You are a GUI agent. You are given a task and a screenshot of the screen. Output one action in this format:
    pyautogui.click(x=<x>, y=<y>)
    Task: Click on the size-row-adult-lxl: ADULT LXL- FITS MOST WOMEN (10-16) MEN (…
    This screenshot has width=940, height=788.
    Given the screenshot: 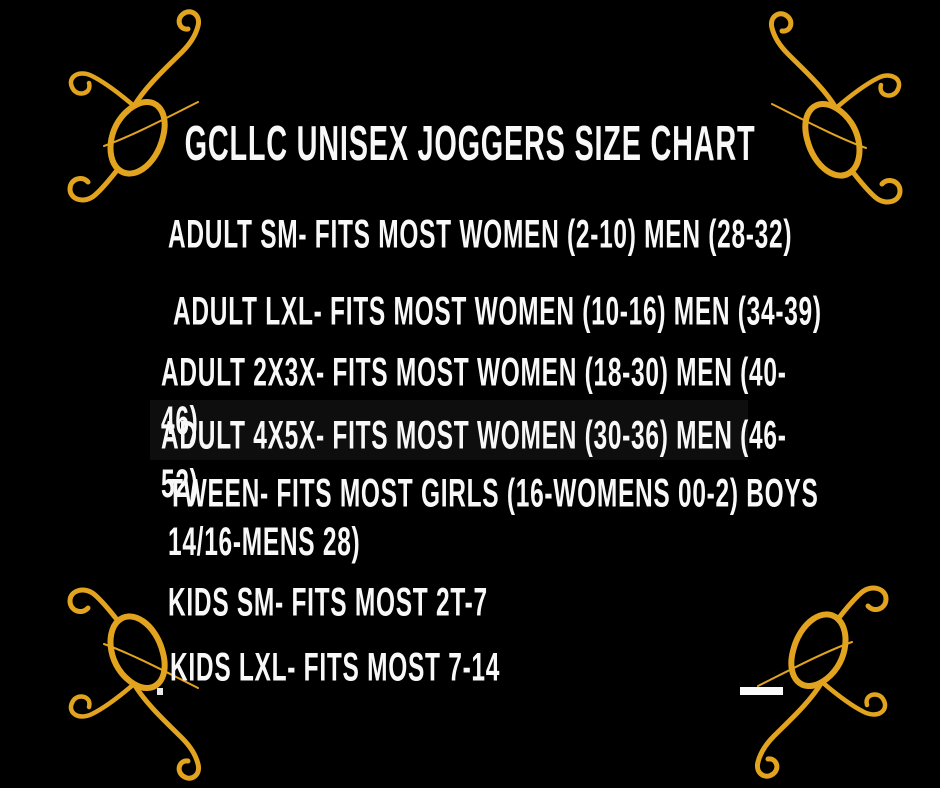 What is the action you would take?
    pyautogui.click(x=497, y=312)
    